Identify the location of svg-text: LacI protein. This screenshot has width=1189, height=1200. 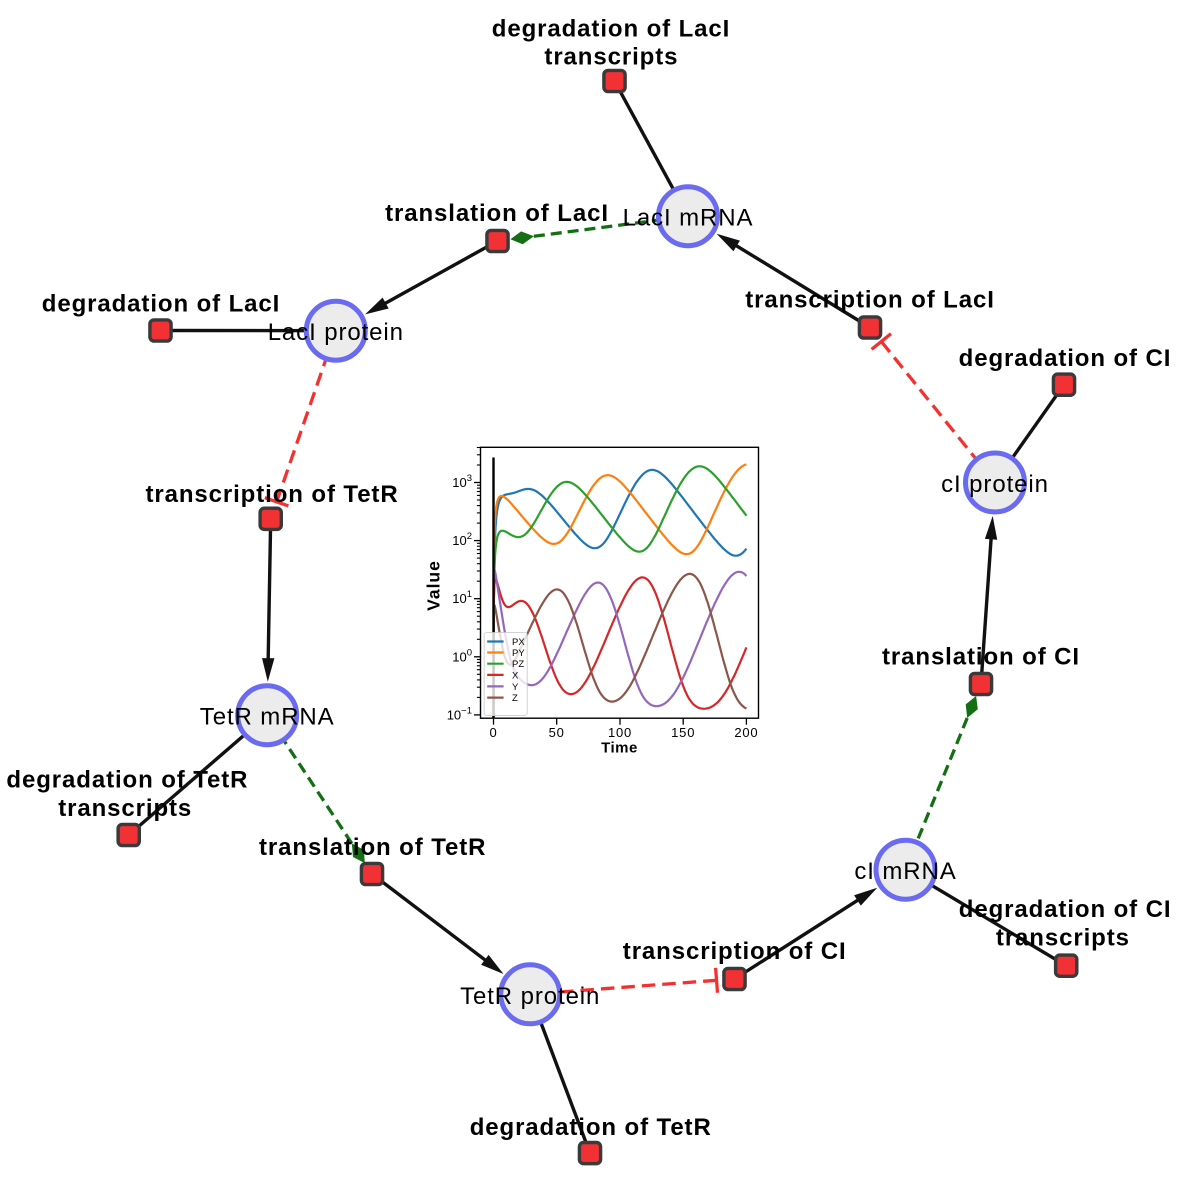
(336, 332).